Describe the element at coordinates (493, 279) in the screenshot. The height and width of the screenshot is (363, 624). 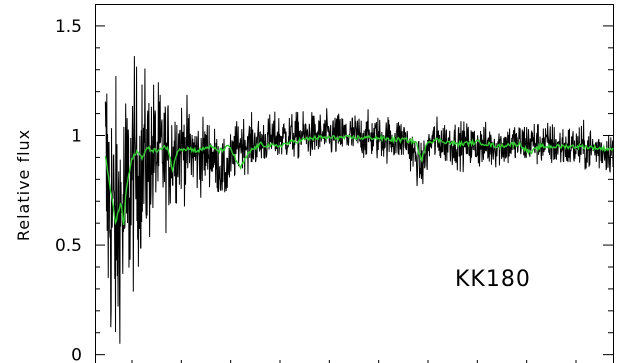
I see `annotation-label: KK180` at that location.